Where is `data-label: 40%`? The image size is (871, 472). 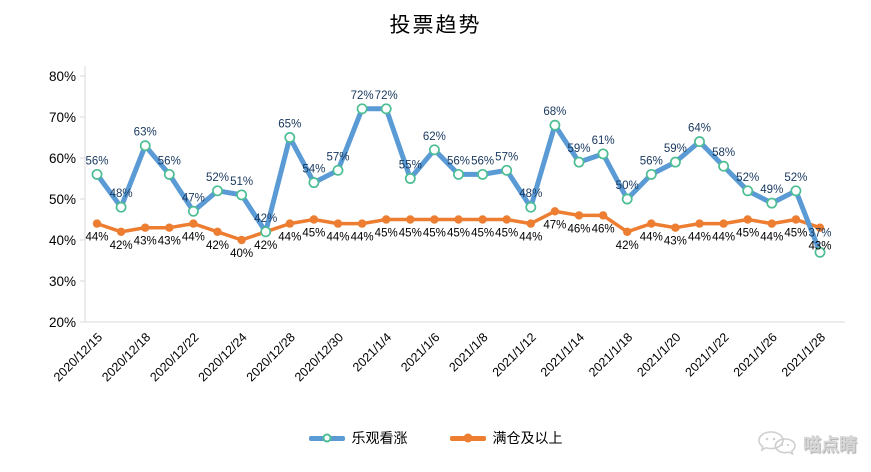
data-label: 40% is located at coordinates (241, 254).